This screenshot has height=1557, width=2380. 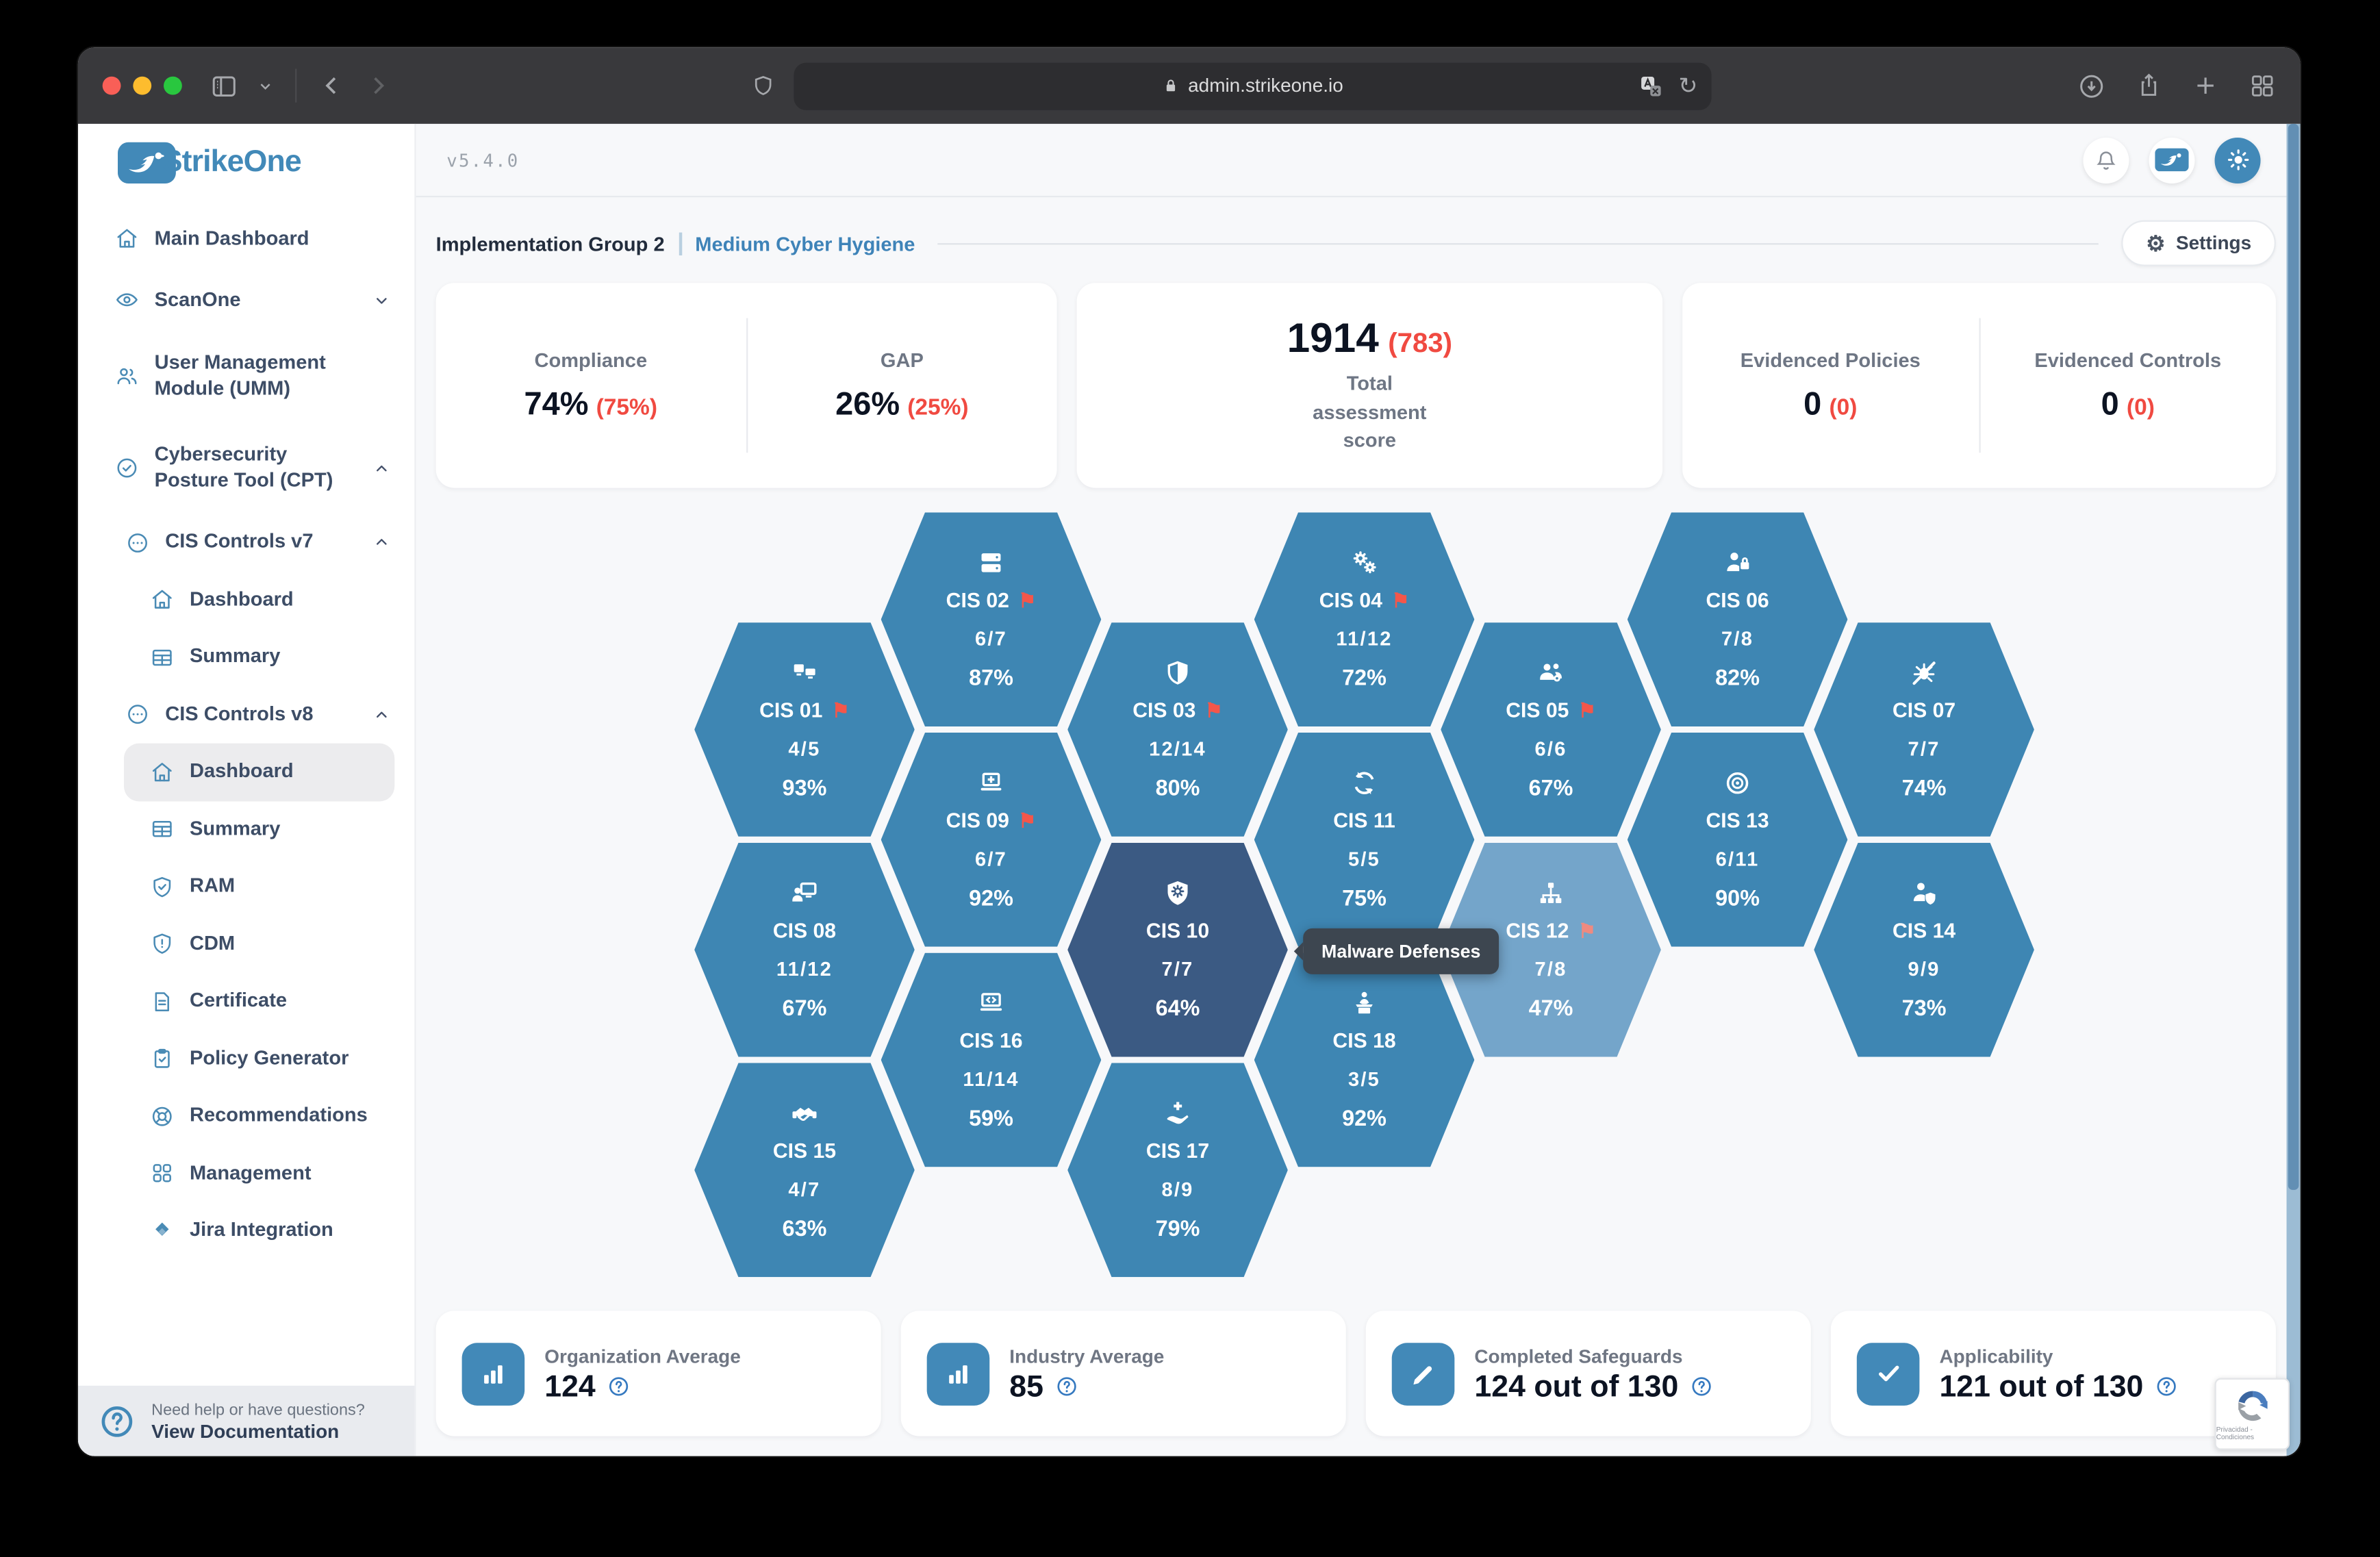 What do you see at coordinates (246, 944) in the screenshot?
I see `sidebar-item-cdm: CDM` at bounding box center [246, 944].